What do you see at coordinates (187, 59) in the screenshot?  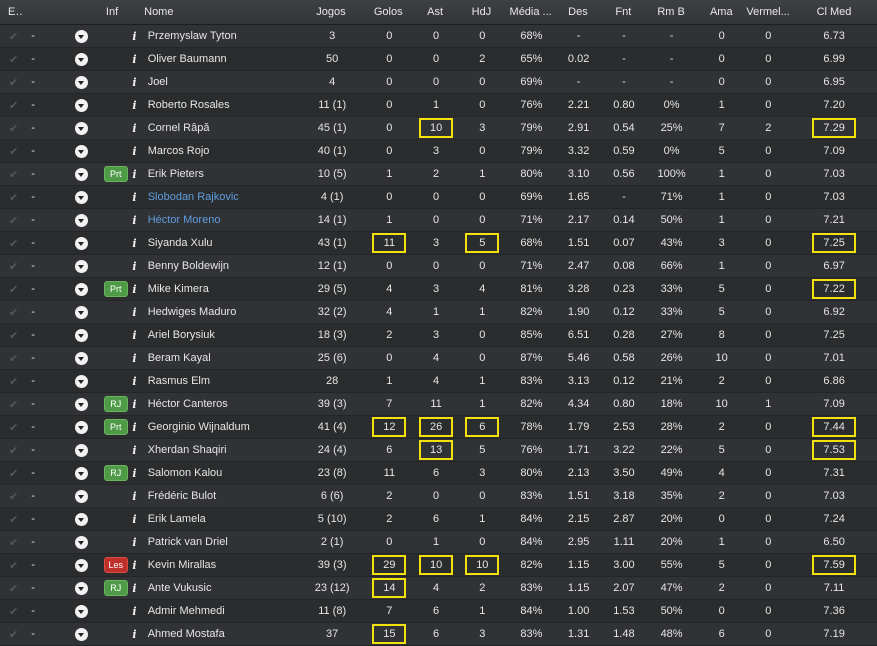 I see `player-name: Oliver Baumann` at bounding box center [187, 59].